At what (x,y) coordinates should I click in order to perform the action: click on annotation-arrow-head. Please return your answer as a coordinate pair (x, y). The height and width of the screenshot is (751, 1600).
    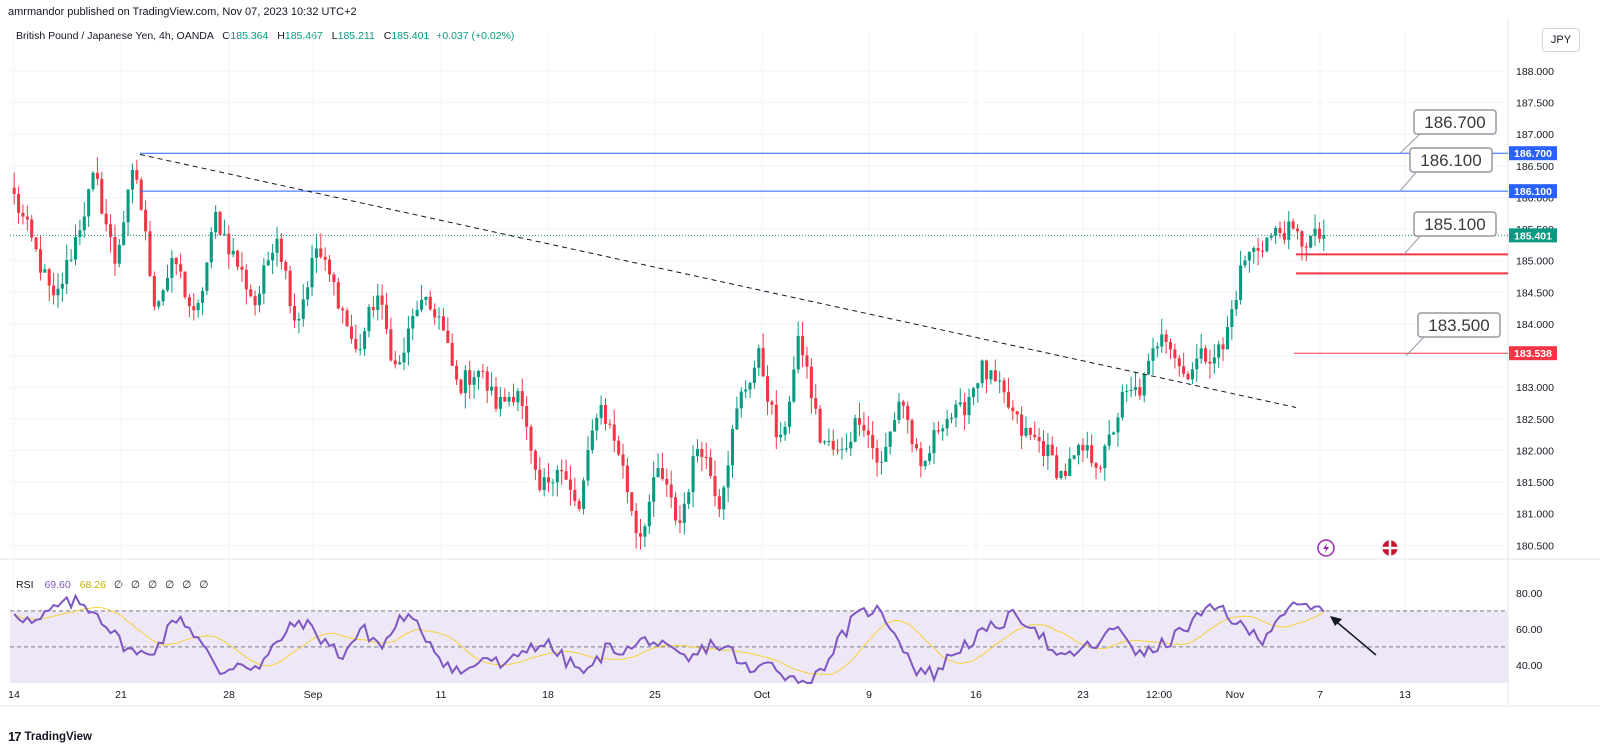
    Looking at the image, I should click on (1336, 621).